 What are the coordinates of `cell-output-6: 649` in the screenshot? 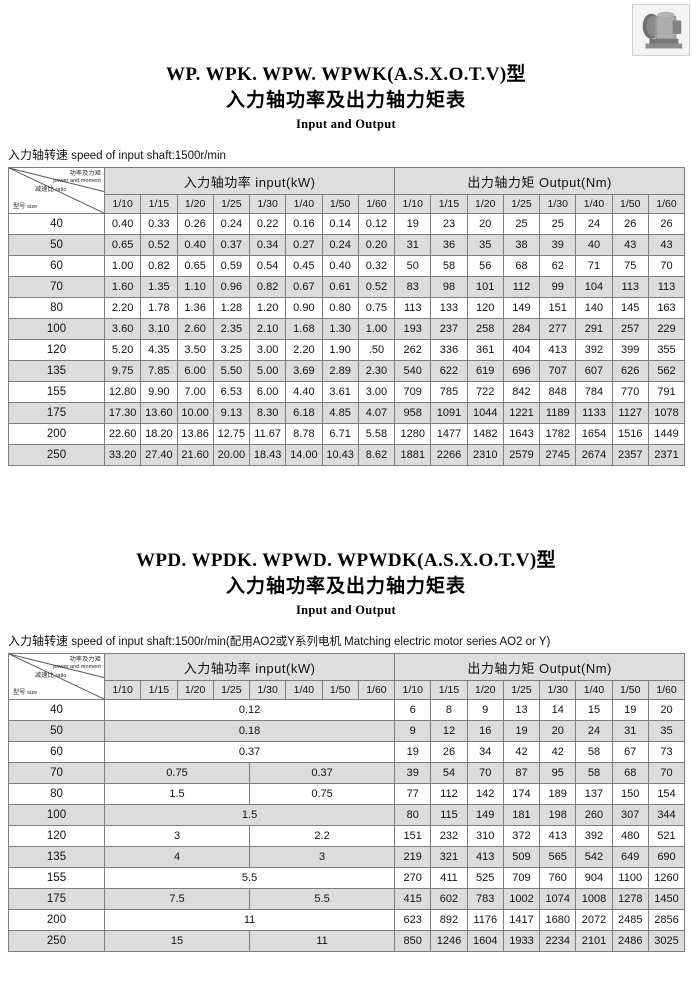 It's located at (630, 857).